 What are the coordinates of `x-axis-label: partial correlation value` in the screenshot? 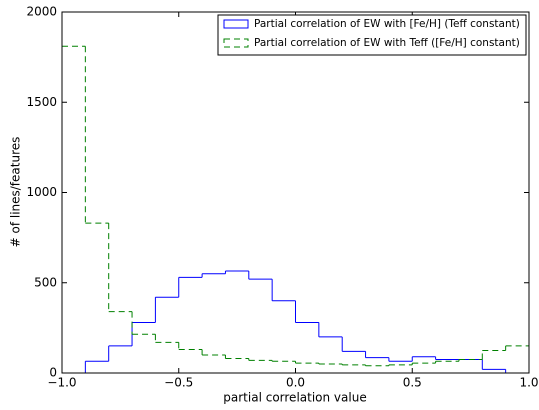 It's located at (294, 398).